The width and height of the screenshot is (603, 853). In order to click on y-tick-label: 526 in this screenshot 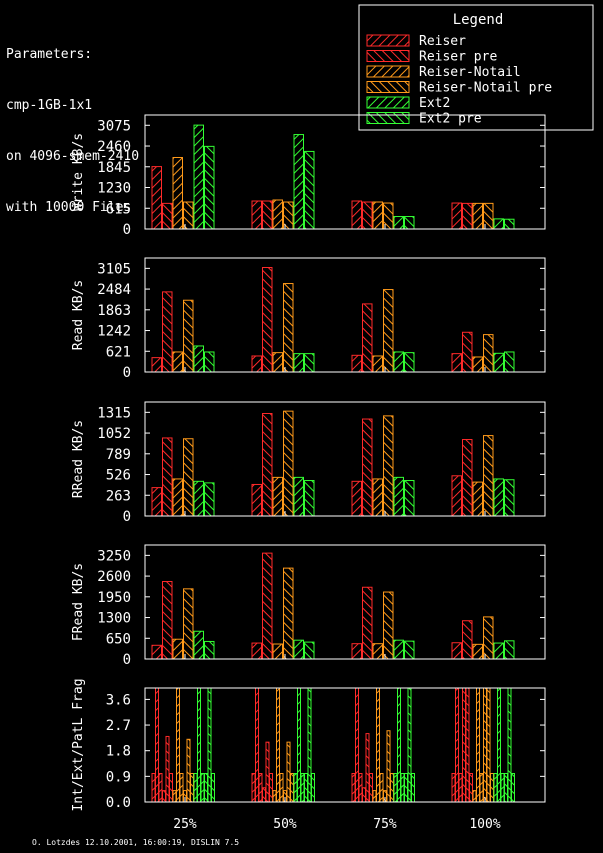, I will do `click(118, 476)`.